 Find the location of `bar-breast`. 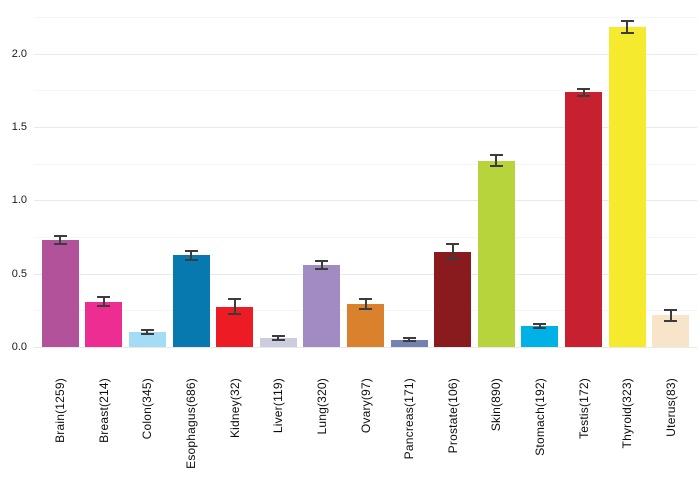

bar-breast is located at coordinates (103, 324).